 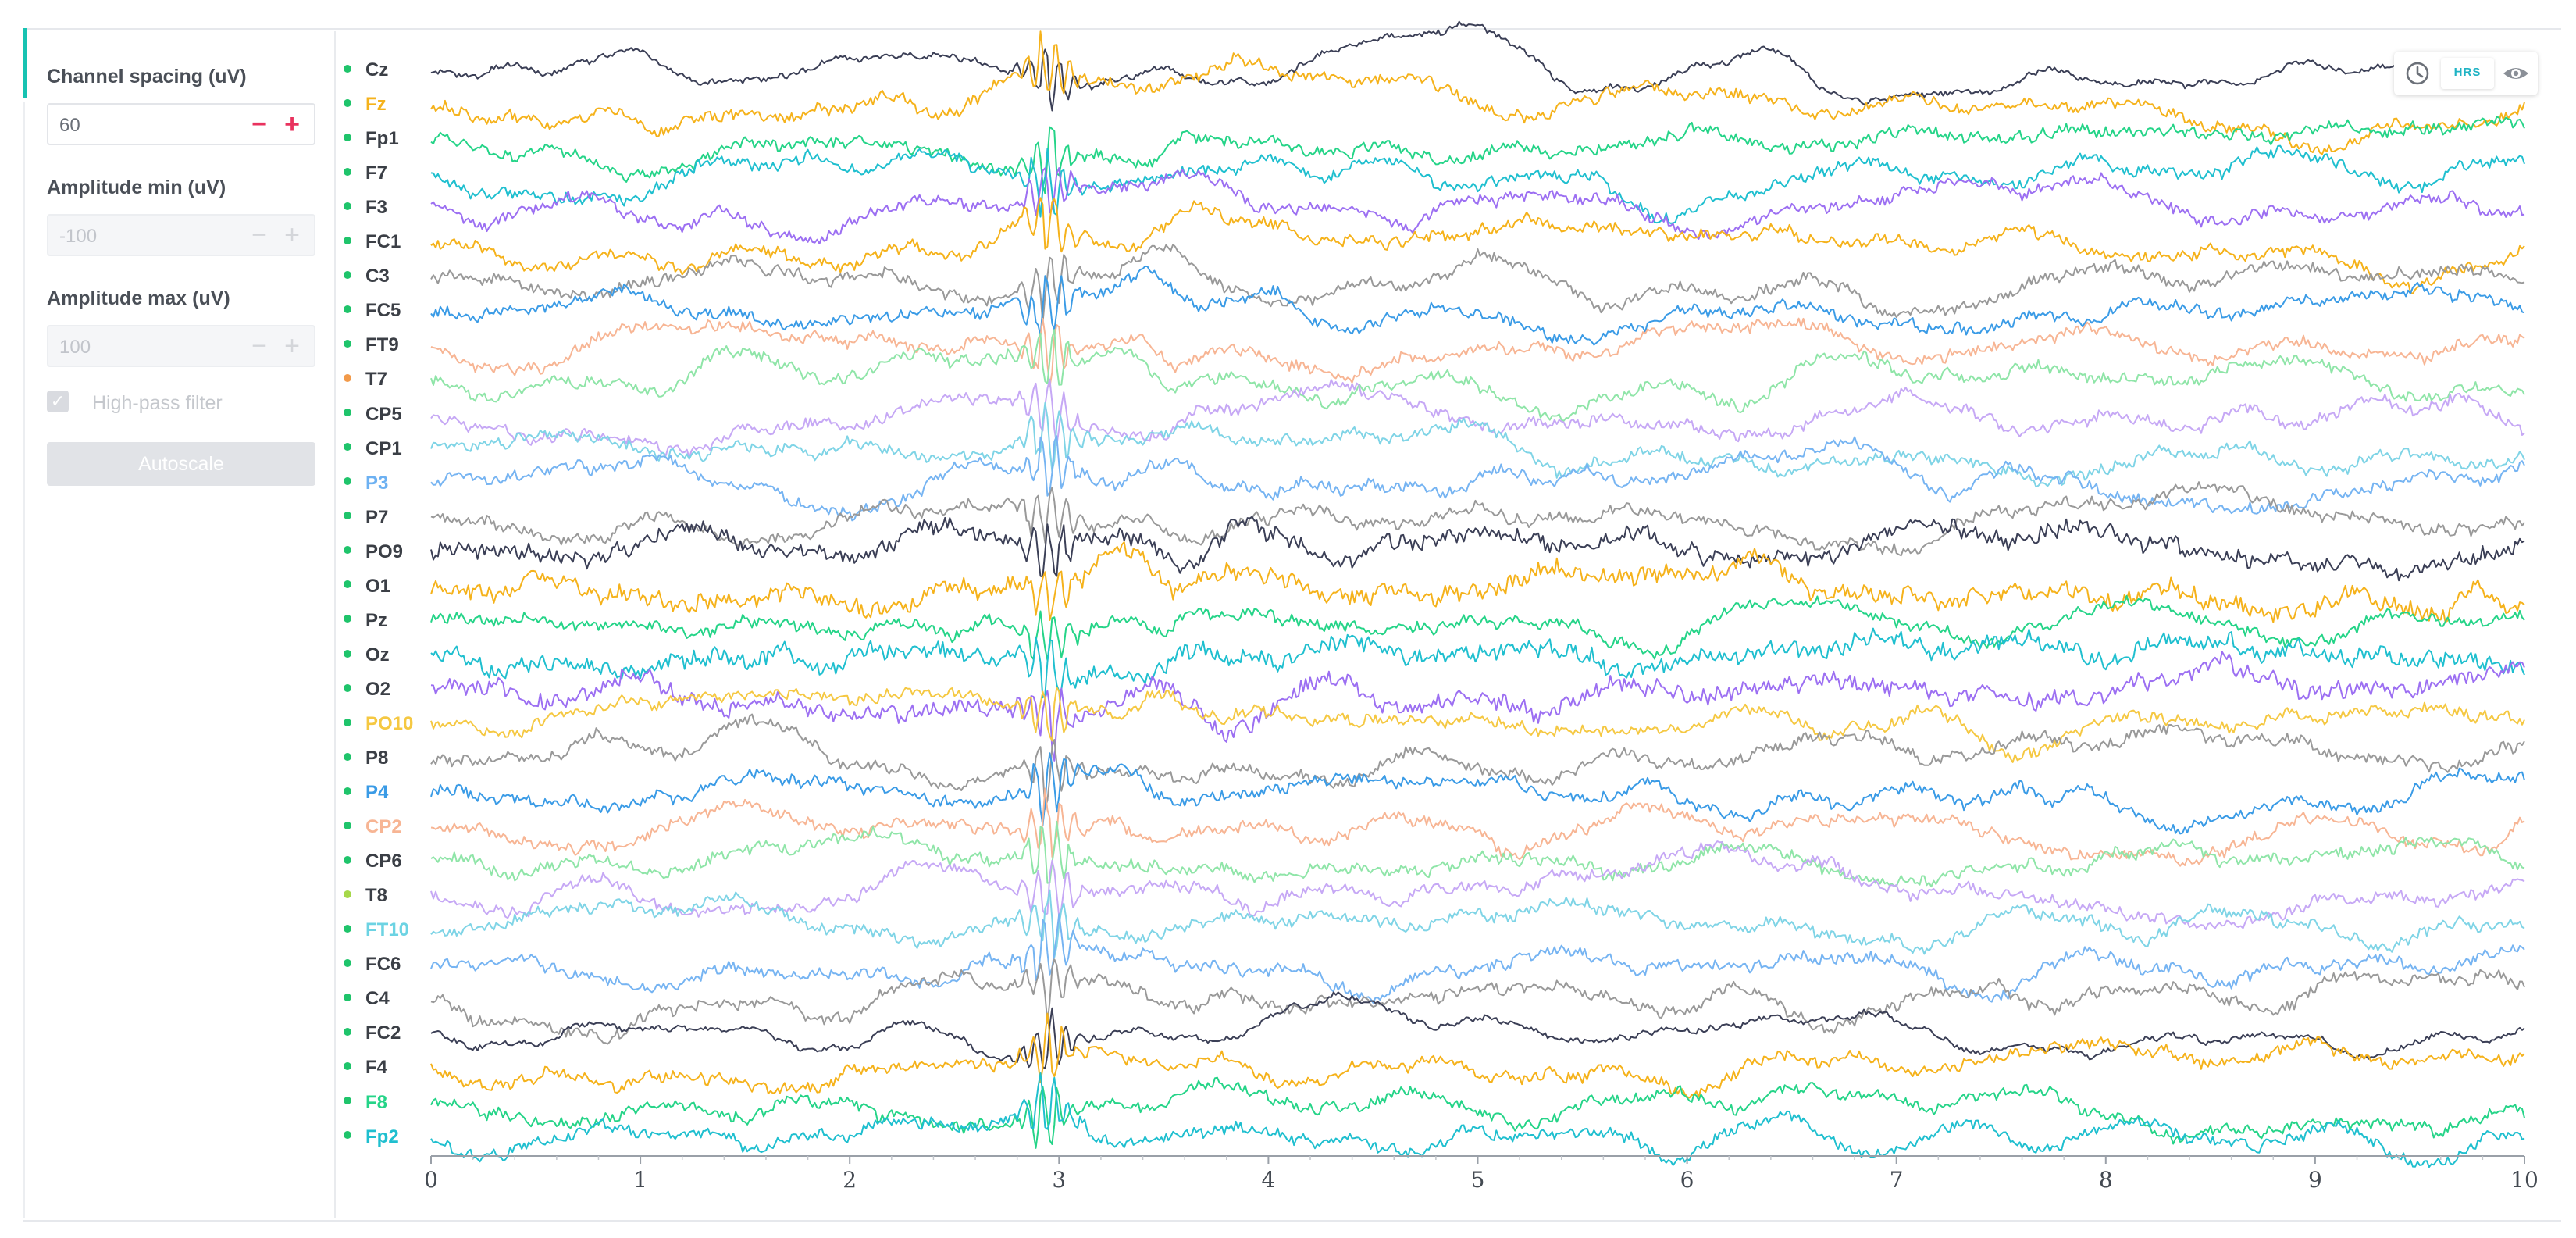 What do you see at coordinates (1478, 1180) in the screenshot?
I see `x-tick-label: 5` at bounding box center [1478, 1180].